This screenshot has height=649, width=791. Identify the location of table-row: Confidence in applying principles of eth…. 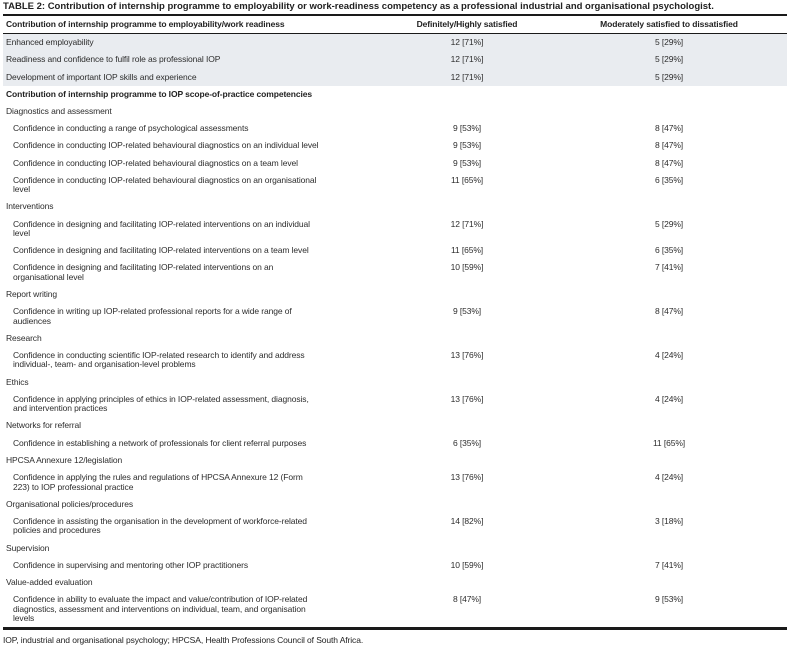
(395, 404).